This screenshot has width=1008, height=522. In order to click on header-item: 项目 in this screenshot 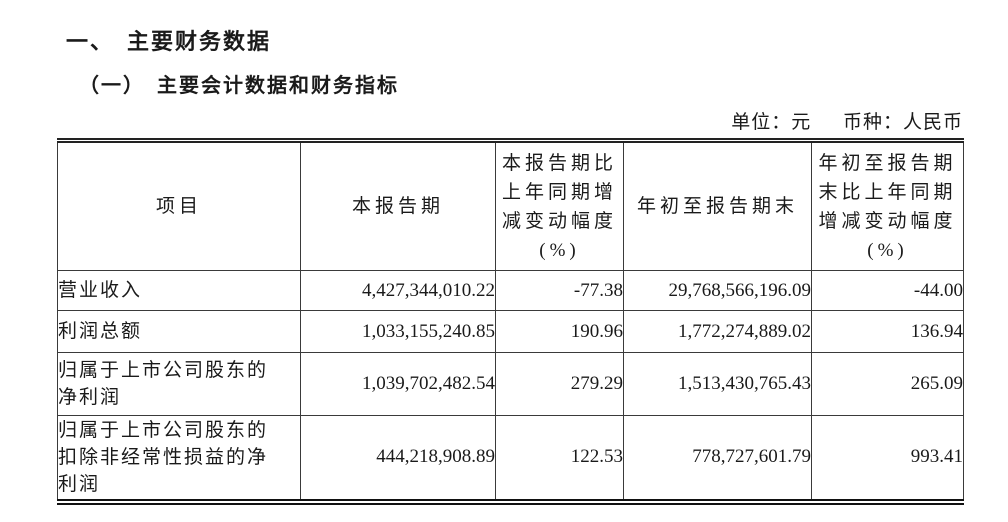, I will do `click(179, 205)`.